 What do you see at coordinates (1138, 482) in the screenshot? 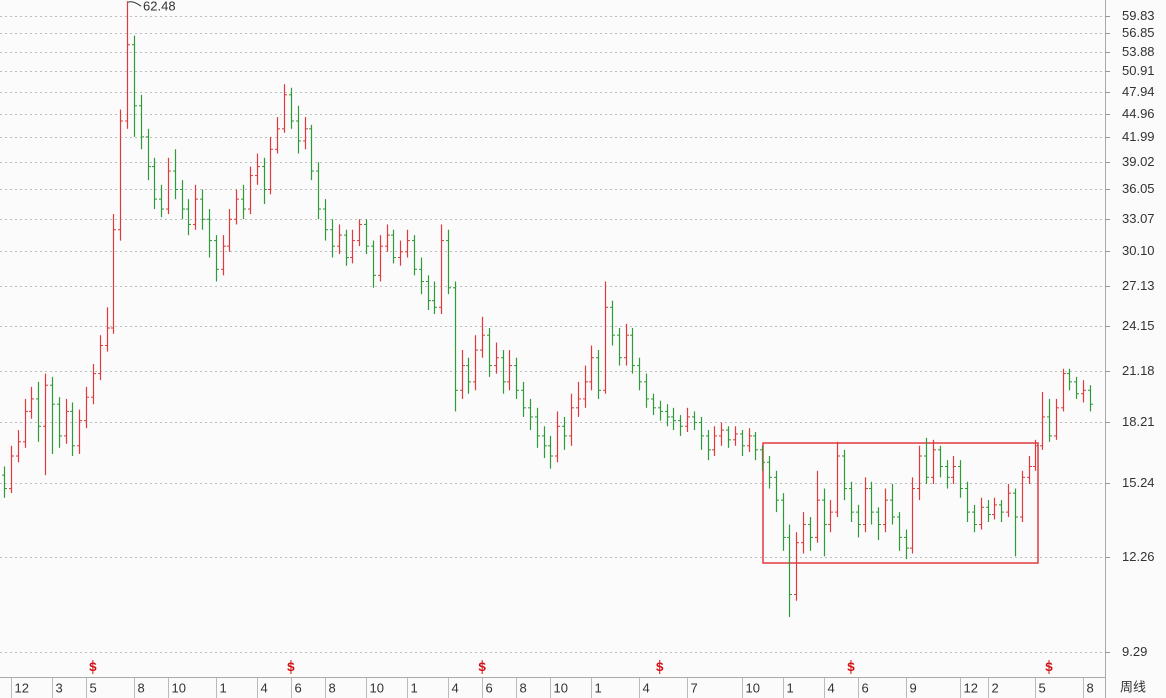
I see `y-tick-label: 15.24` at bounding box center [1138, 482].